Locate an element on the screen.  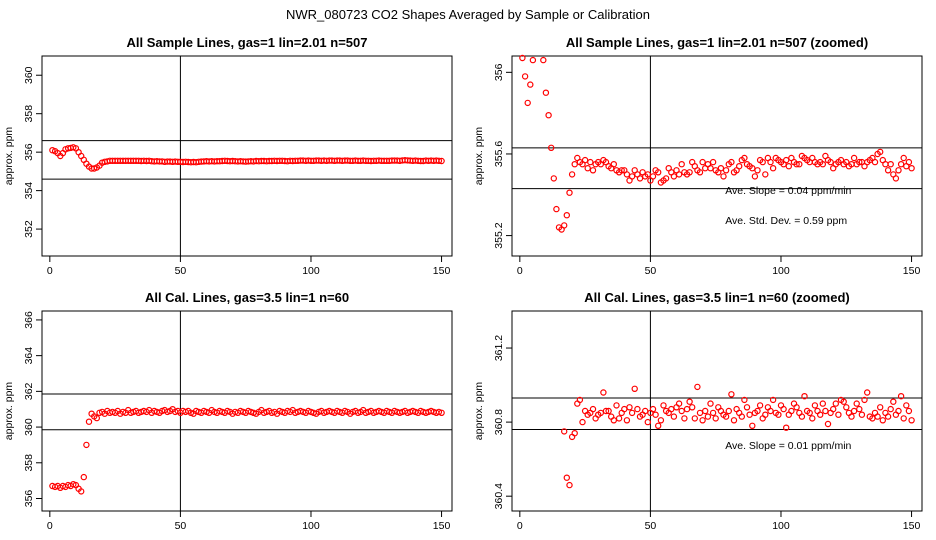
y-tick-label: 360.4 is located at coordinates (499, 496).